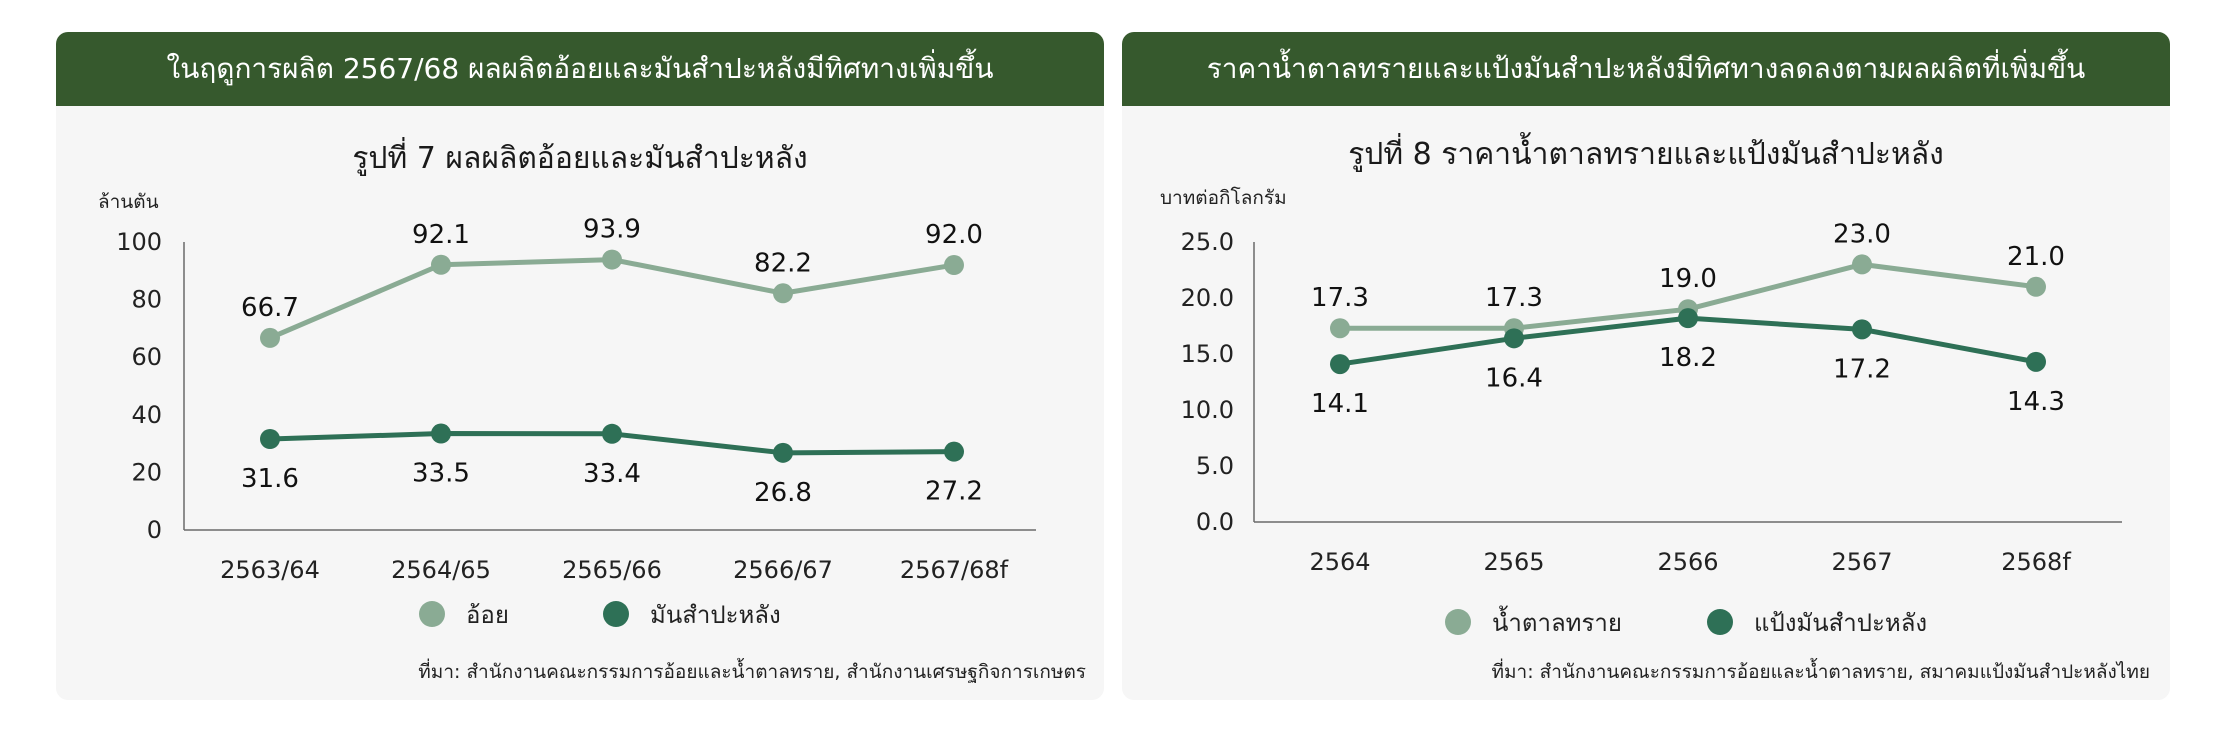 The height and width of the screenshot is (752, 2218). What do you see at coordinates (146, 300) in the screenshot?
I see `y-tick-label: 80` at bounding box center [146, 300].